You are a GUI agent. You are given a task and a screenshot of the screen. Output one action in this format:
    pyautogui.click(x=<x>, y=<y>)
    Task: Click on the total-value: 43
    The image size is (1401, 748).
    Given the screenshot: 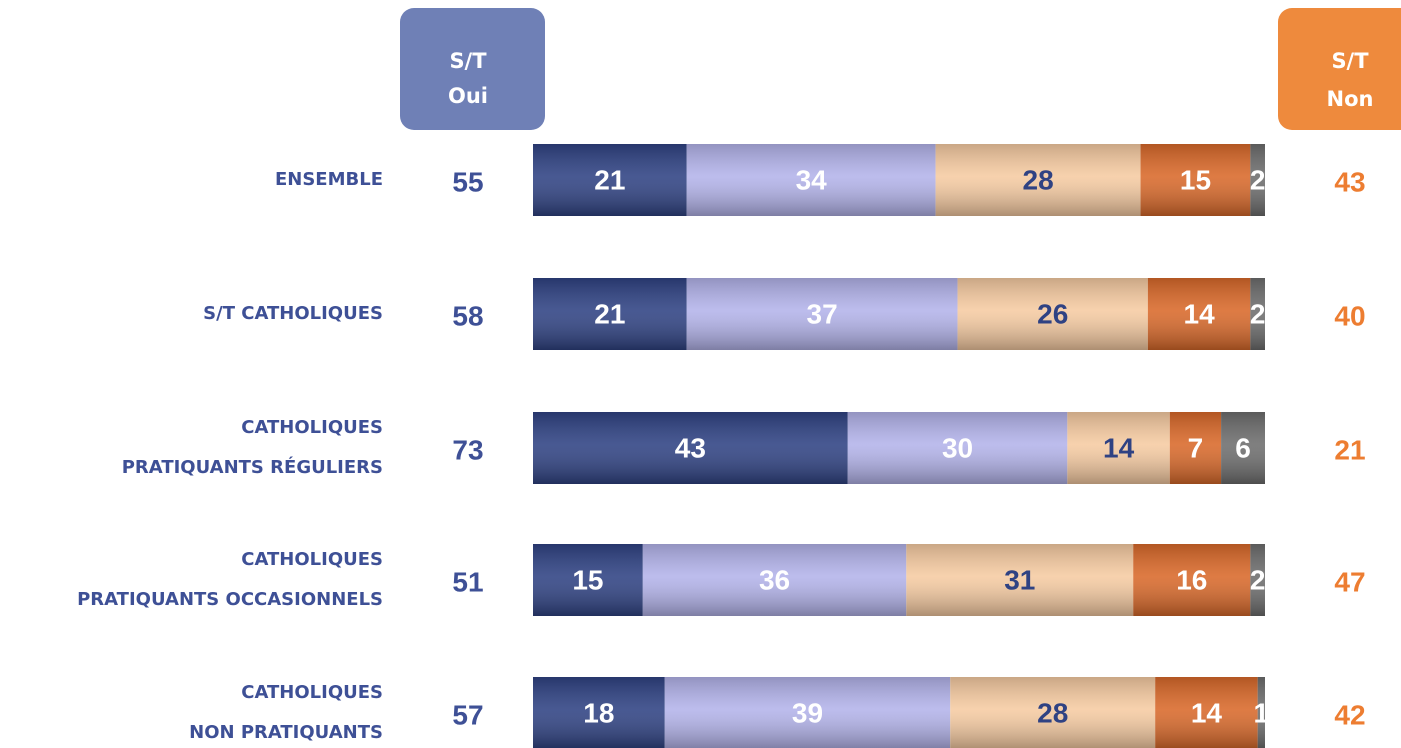 What is the action you would take?
    pyautogui.click(x=1349, y=181)
    